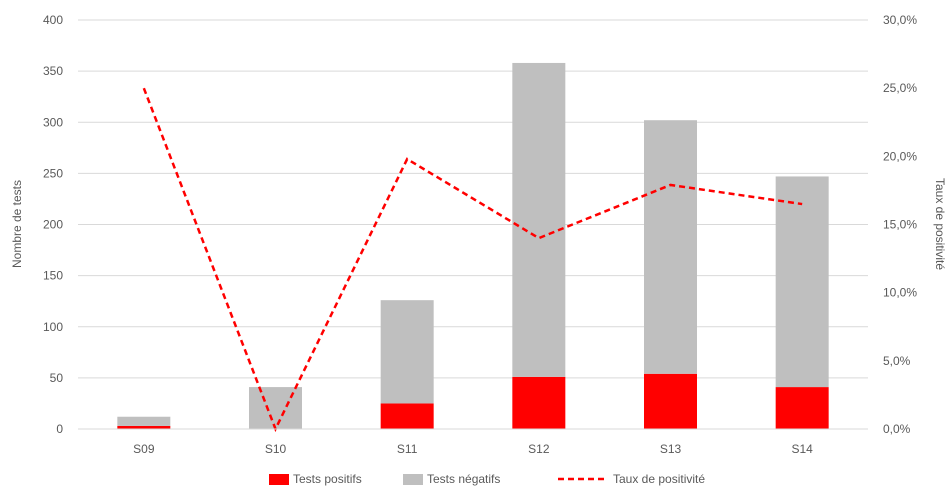 This screenshot has height=496, width=946. What do you see at coordinates (939, 224) in the screenshot?
I see `y-axis-title-right: Taux de positivité` at bounding box center [939, 224].